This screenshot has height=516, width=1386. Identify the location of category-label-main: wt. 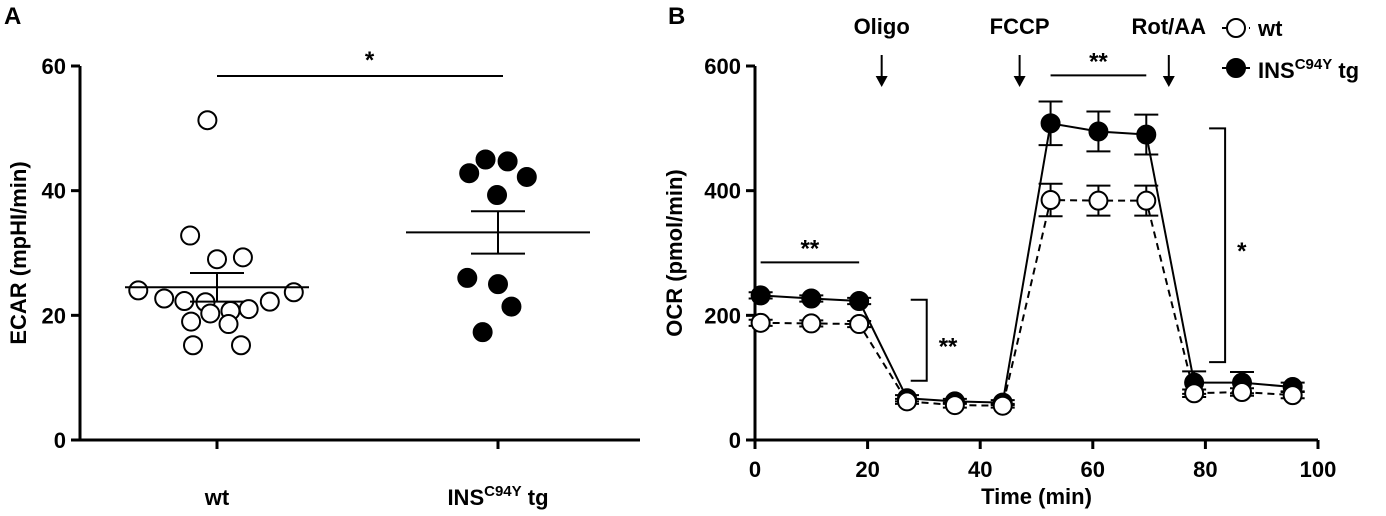
(217, 497).